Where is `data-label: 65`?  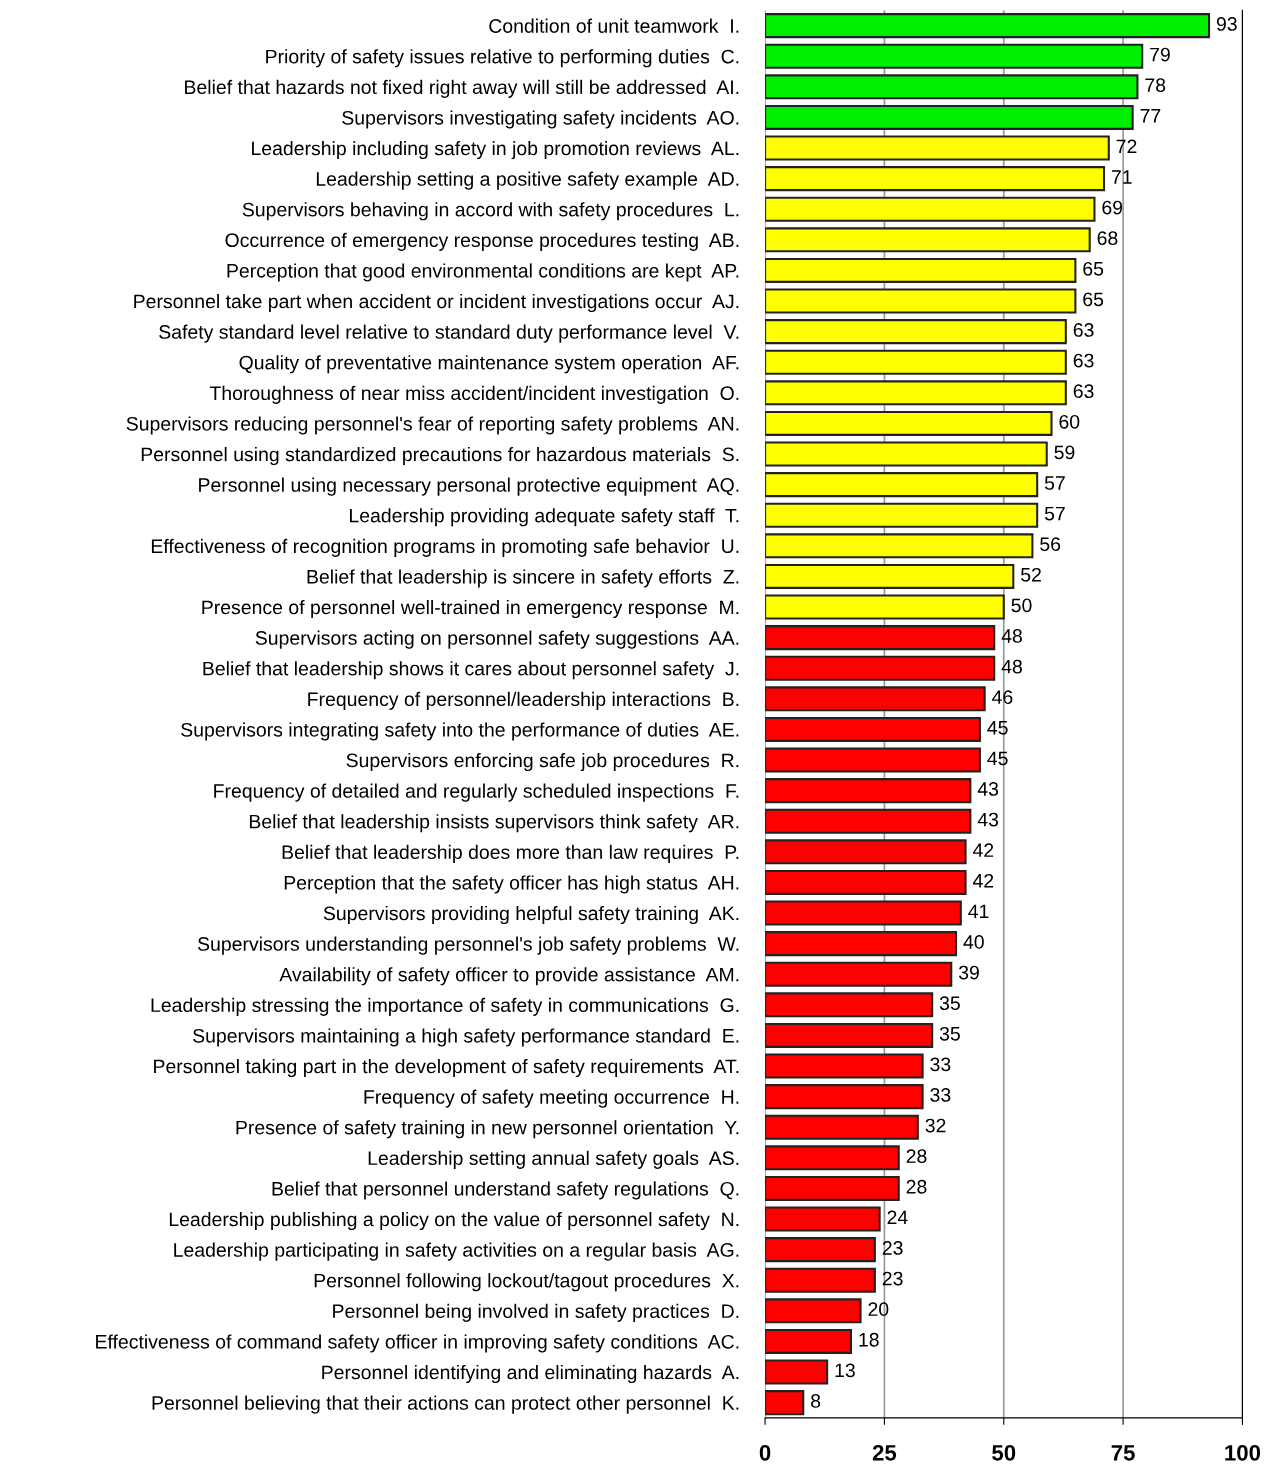 data-label: 65 is located at coordinates (1093, 268).